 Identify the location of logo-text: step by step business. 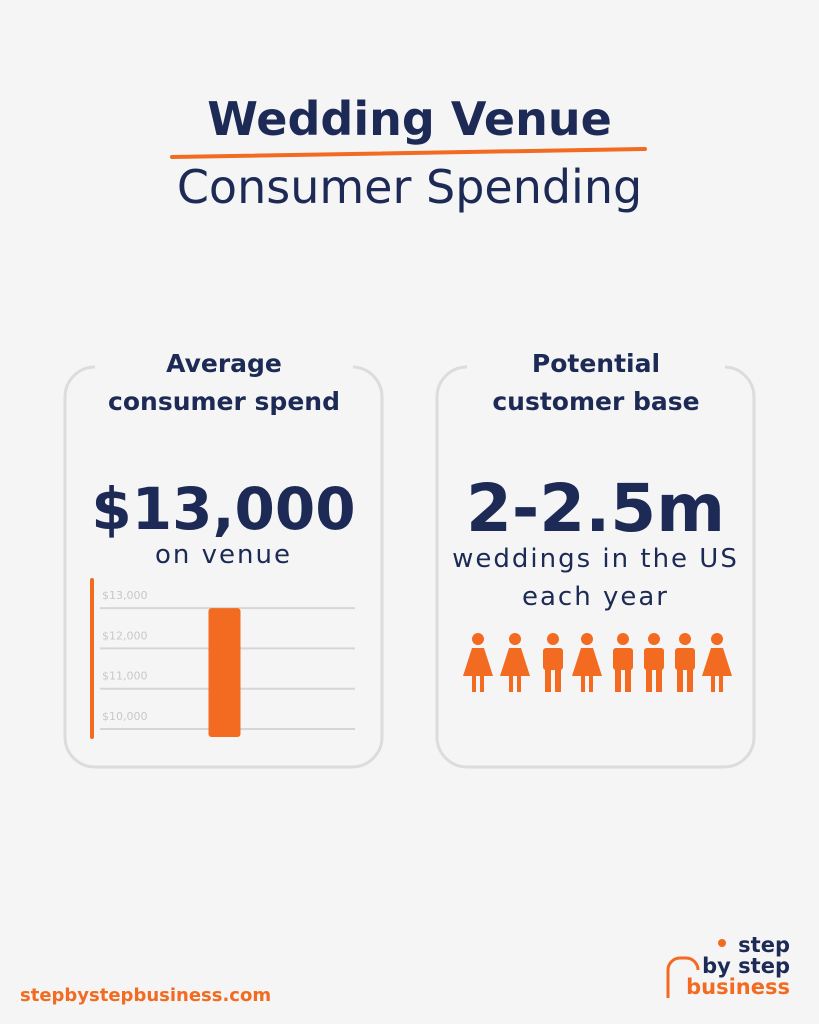
(735, 966).